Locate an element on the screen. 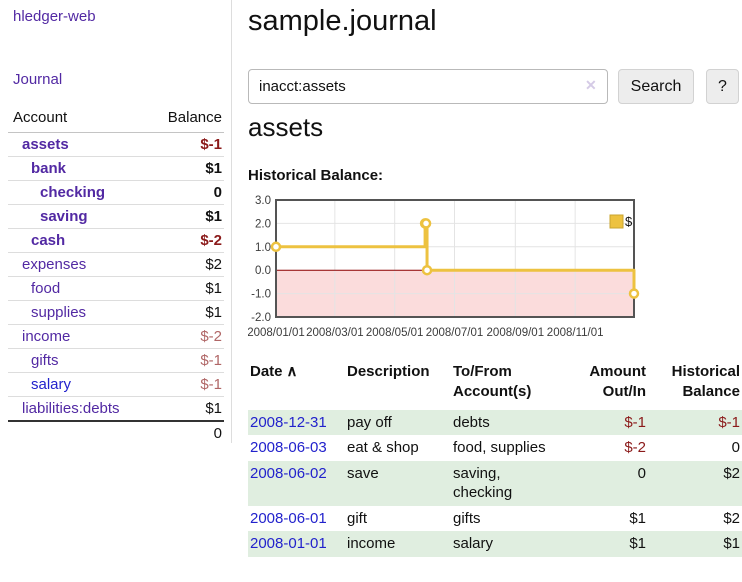  app-title-link: hledger-web is located at coordinates (54, 16).